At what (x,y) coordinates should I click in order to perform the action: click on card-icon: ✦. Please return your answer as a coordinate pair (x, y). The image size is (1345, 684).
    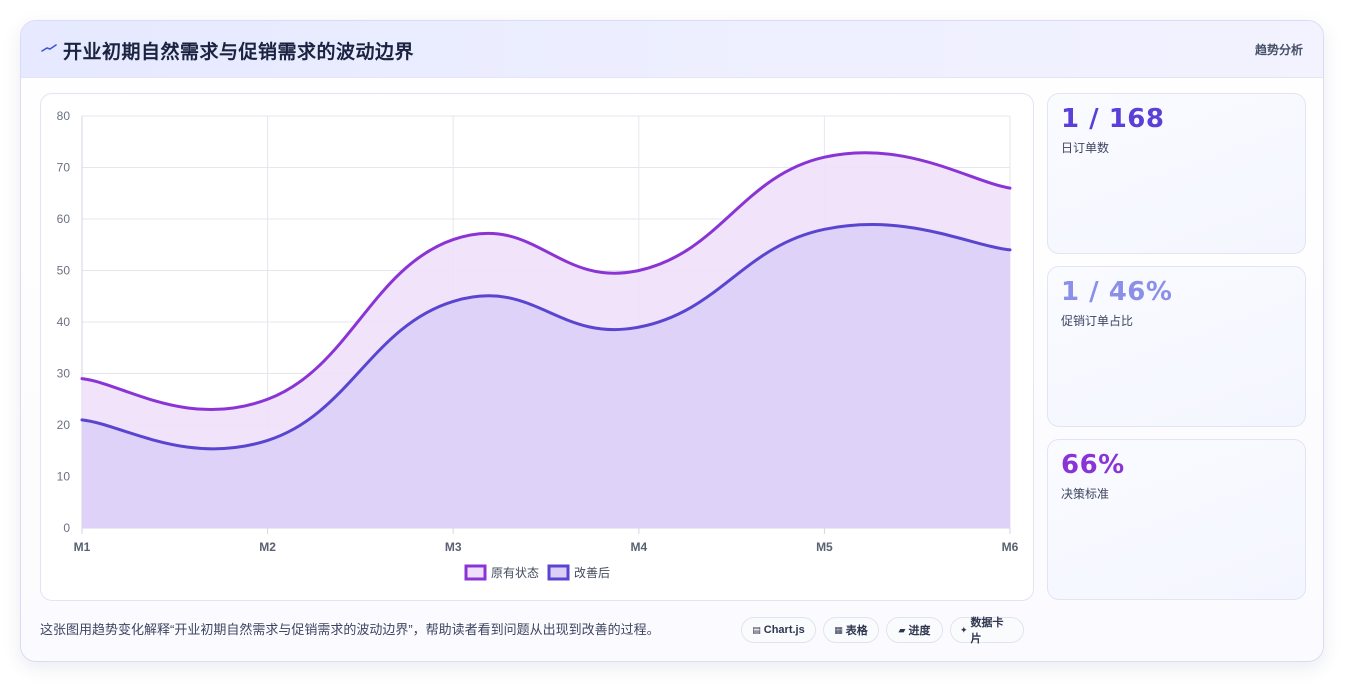
    Looking at the image, I should click on (964, 629).